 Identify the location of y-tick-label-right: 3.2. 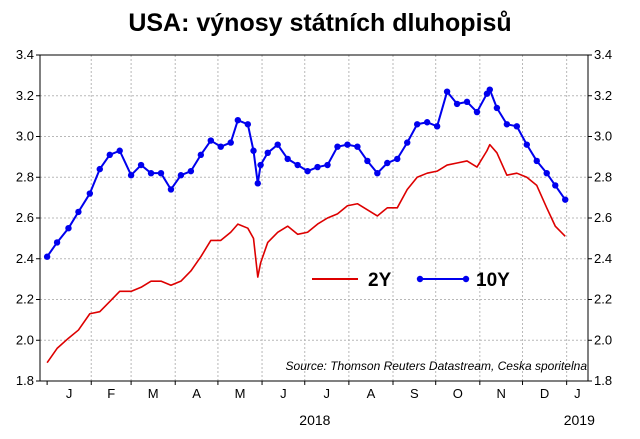
(603, 95).